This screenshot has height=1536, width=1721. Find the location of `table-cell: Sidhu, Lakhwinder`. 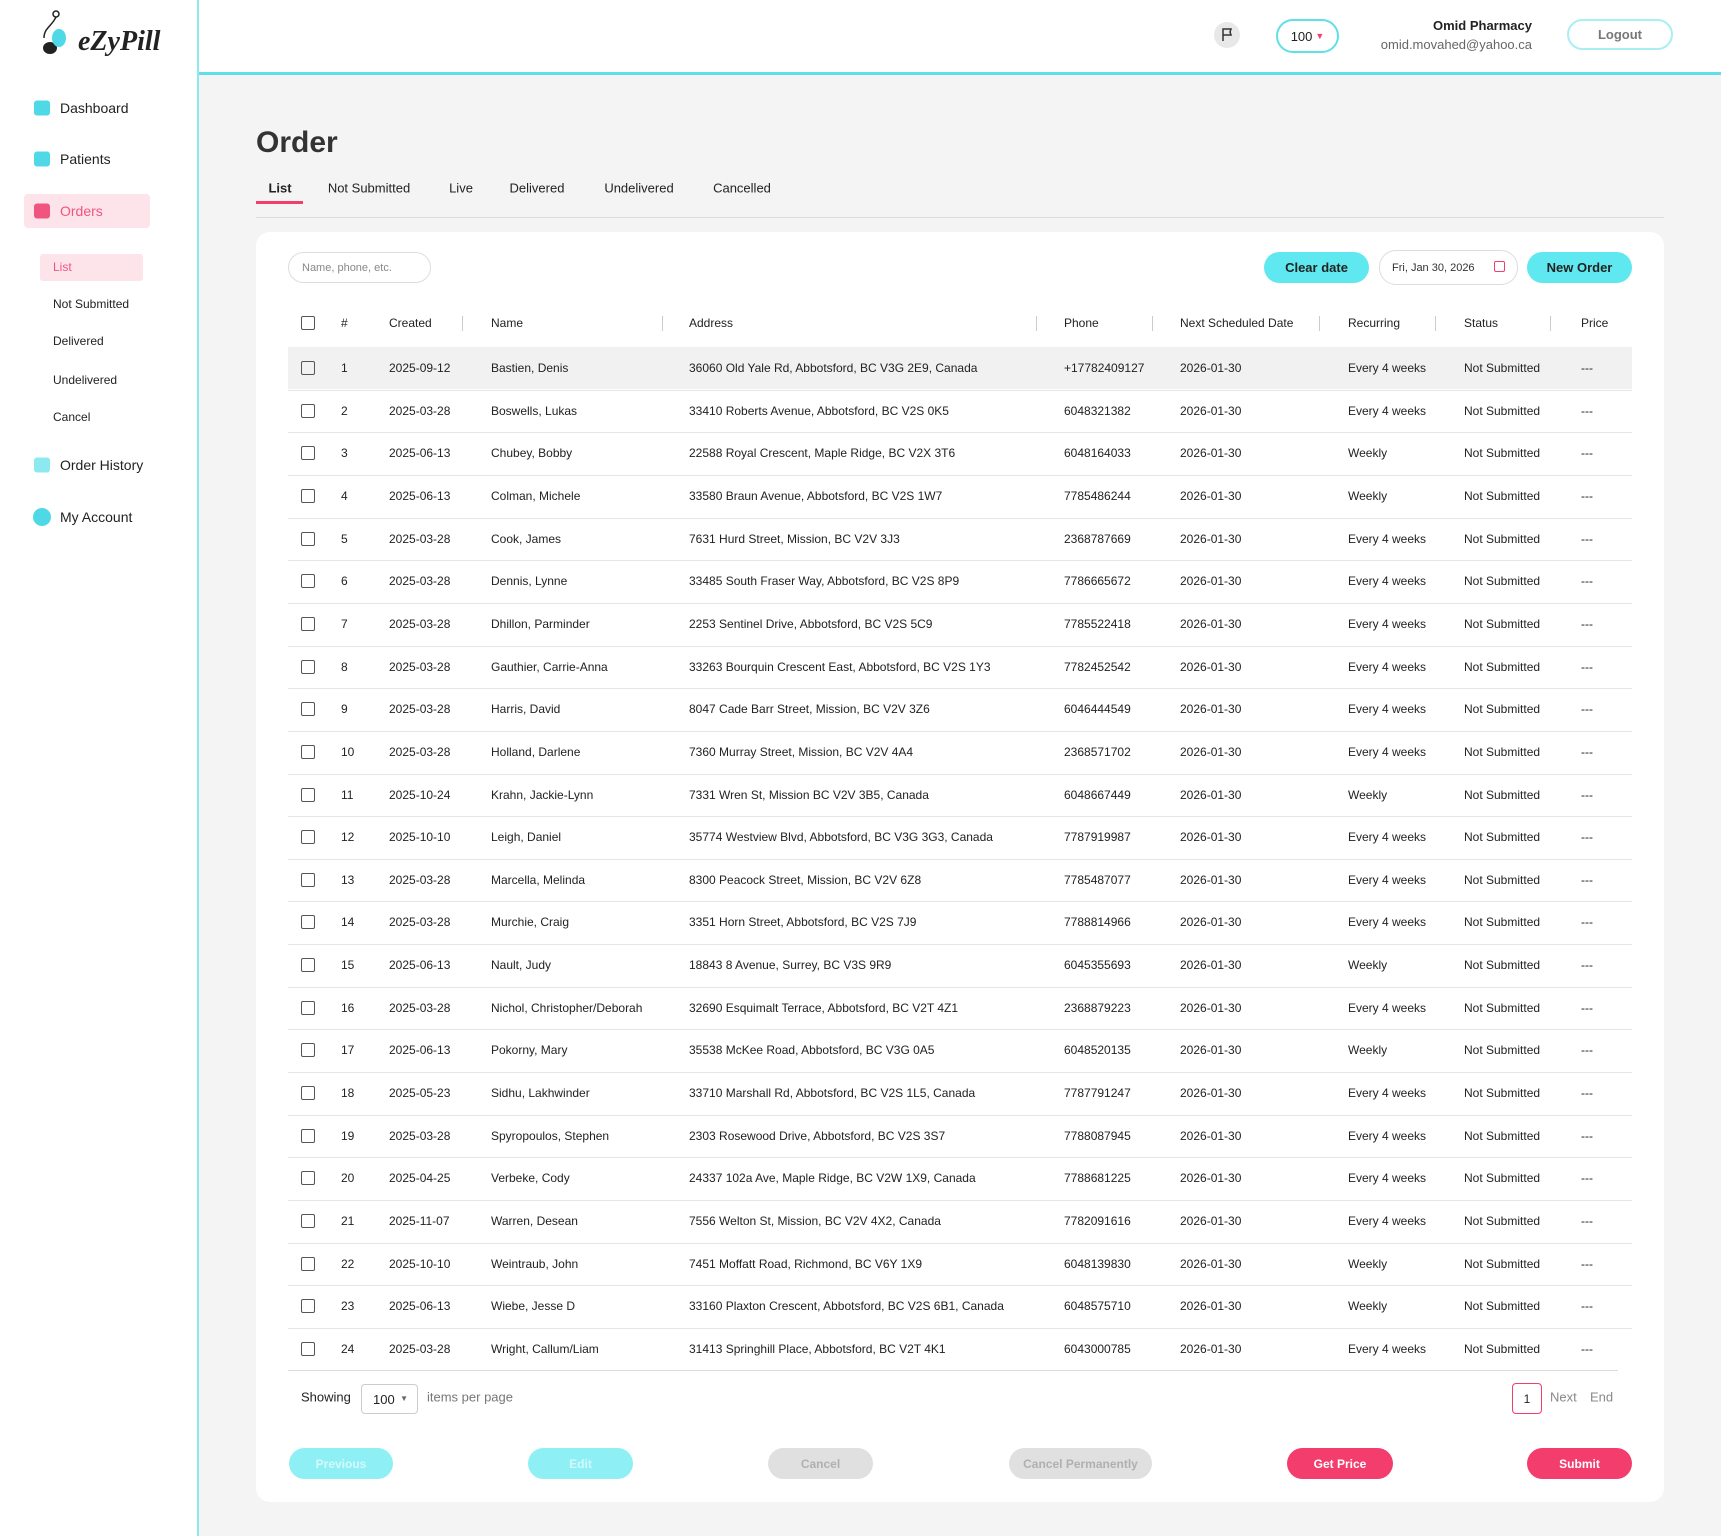

table-cell: Sidhu, Lakhwinder is located at coordinates (540, 1093).